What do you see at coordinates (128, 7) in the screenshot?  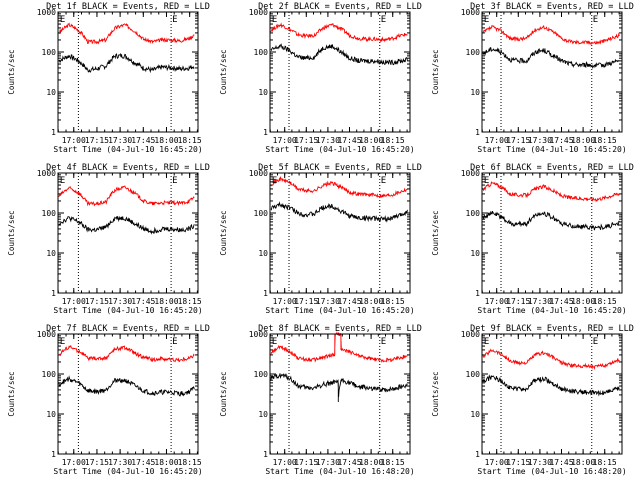 I see `panel-title: Det 1f BLACK = Events, RED = LLD` at bounding box center [128, 7].